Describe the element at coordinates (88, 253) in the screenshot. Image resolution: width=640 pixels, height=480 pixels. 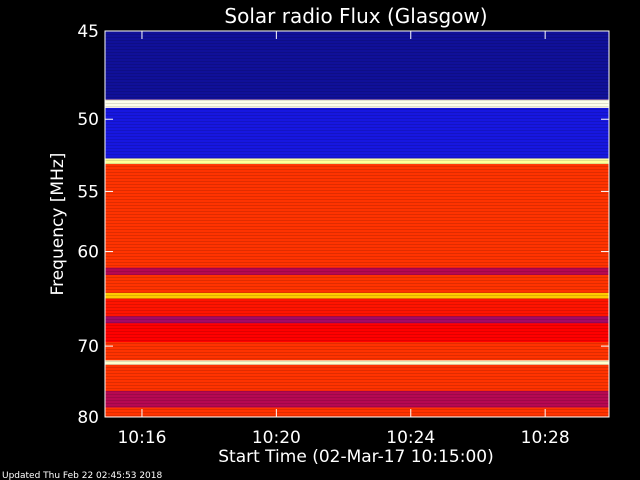
I see `y-tick-label: 60` at that location.